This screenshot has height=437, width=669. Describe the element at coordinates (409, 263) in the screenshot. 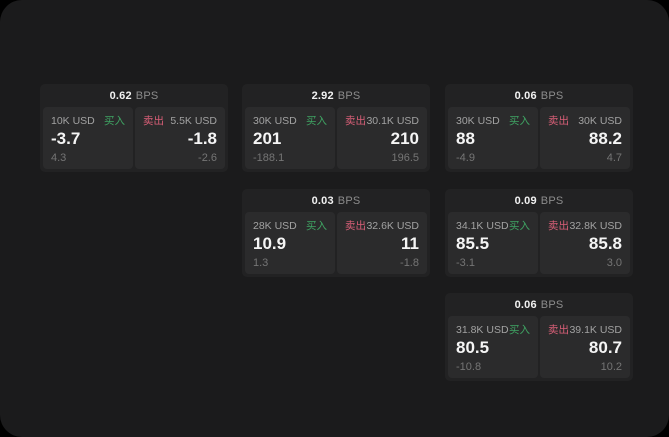

I see `sell-sub-value: -1.8` at that location.